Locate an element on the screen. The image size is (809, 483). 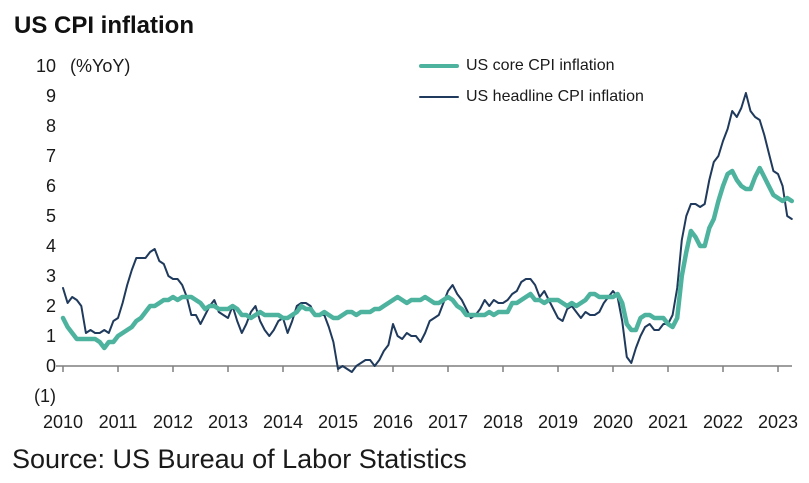
legend-item-core-cpi: US core CPI inflation is located at coordinates (531, 66).